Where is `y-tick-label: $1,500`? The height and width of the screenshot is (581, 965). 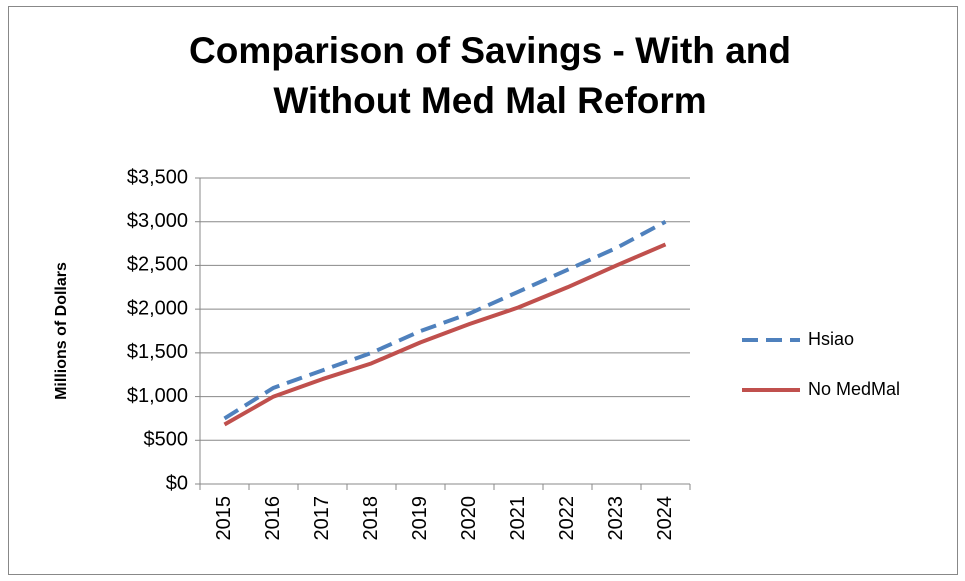
y-tick-label: $1,500 is located at coordinates (157, 352).